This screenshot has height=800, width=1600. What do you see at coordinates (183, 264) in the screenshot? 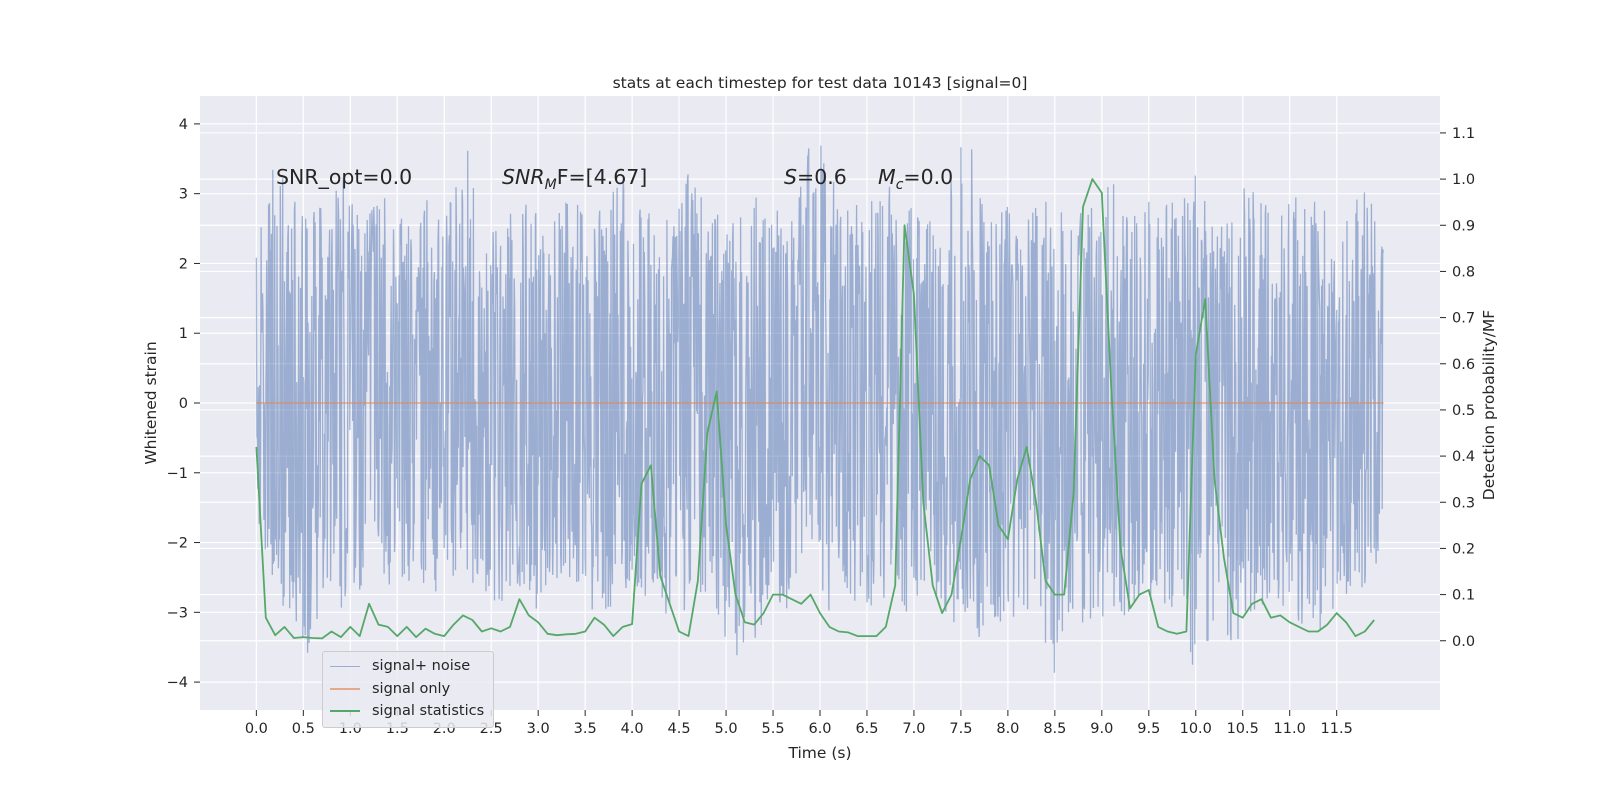
I see `y-left-tick-label: 2` at bounding box center [183, 264].